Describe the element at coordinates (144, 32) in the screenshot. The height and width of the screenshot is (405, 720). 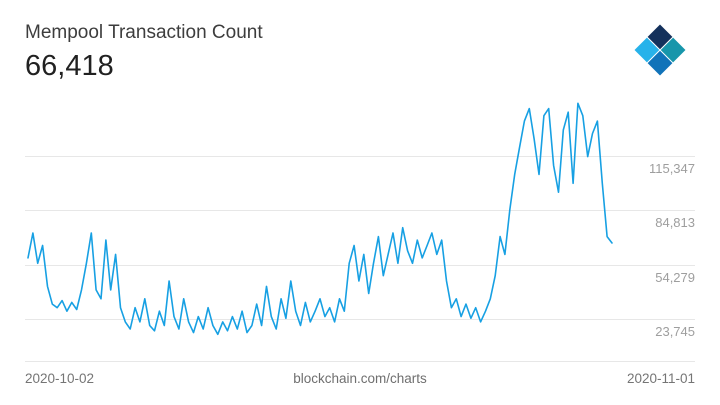
I see `chart-title: Mempool Transaction Count` at that location.